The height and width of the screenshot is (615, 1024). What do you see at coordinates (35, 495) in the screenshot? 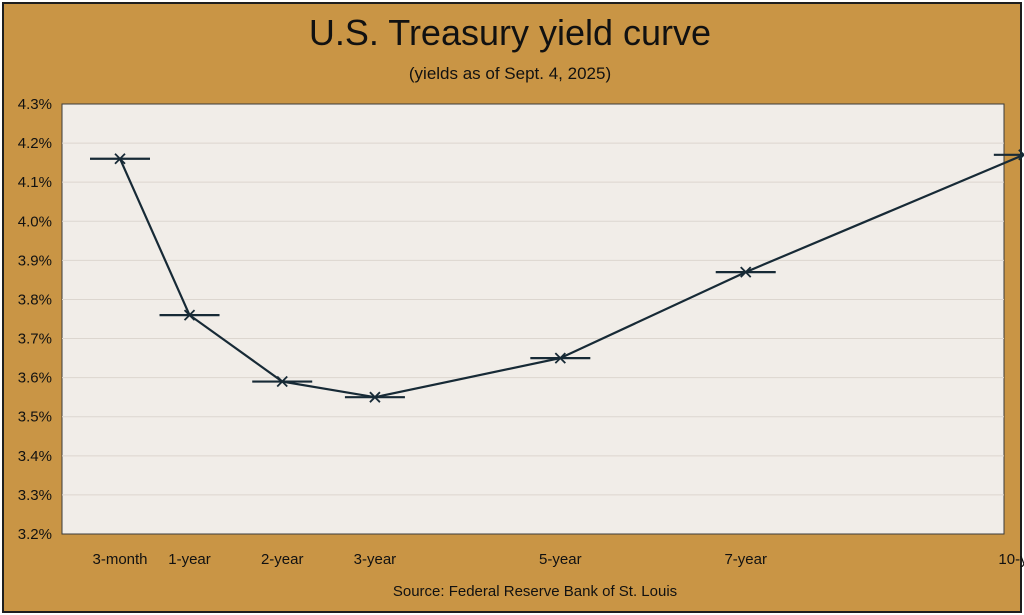
I see `y-tick-label: 3.3%` at bounding box center [35, 495].